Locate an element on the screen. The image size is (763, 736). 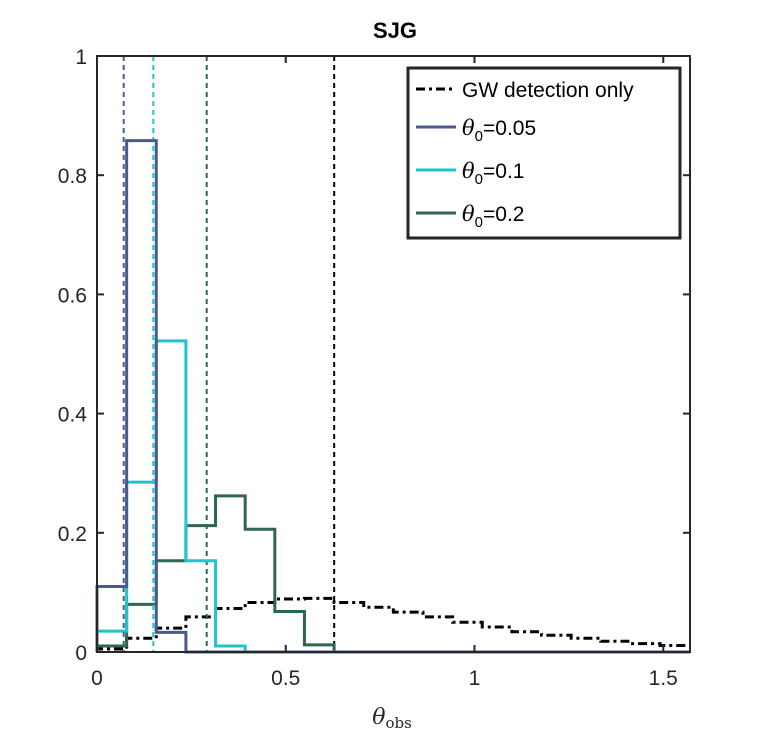
legend-label-theta-0-1: θ0=0.1 is located at coordinates (493, 173).